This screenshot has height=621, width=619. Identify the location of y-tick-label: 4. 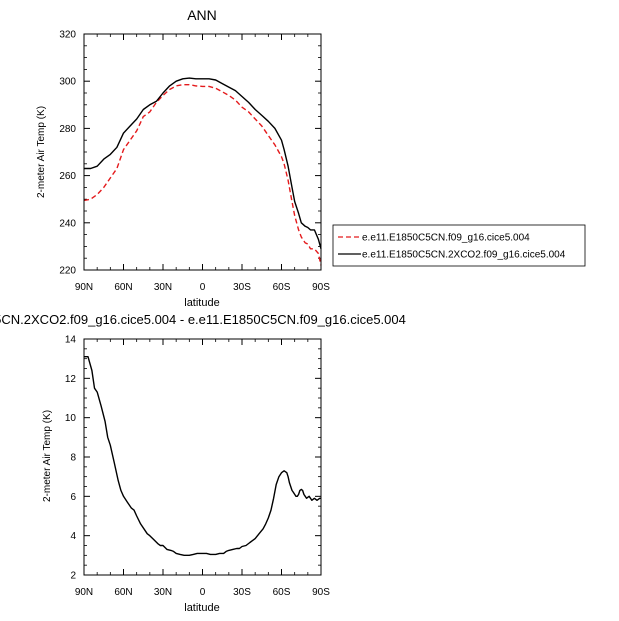
(73, 536).